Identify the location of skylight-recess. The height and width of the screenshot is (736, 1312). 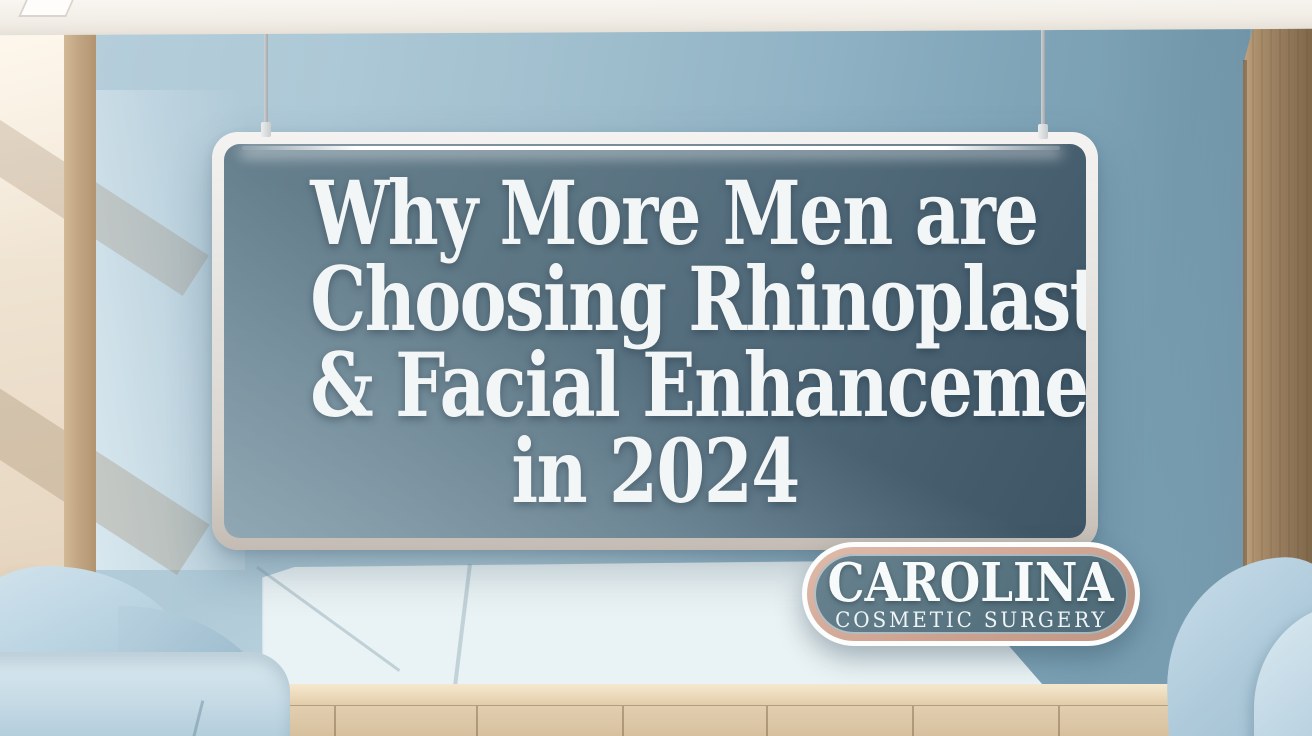
(46, 8).